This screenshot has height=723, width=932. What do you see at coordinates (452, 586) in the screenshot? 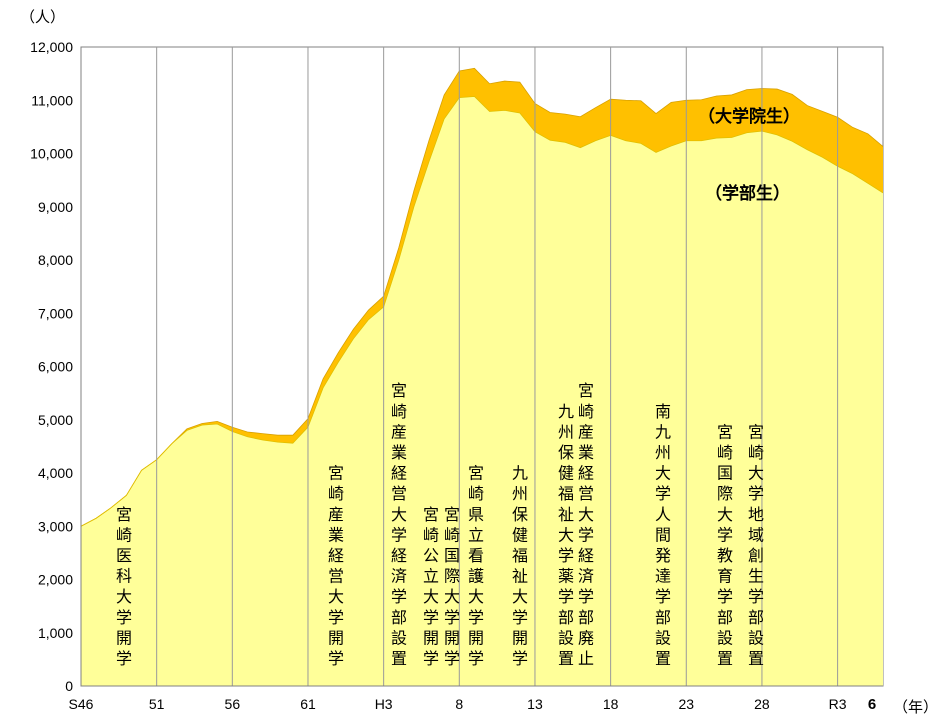
I see `annotation-label: 宮崎国際大学開学` at bounding box center [452, 586].